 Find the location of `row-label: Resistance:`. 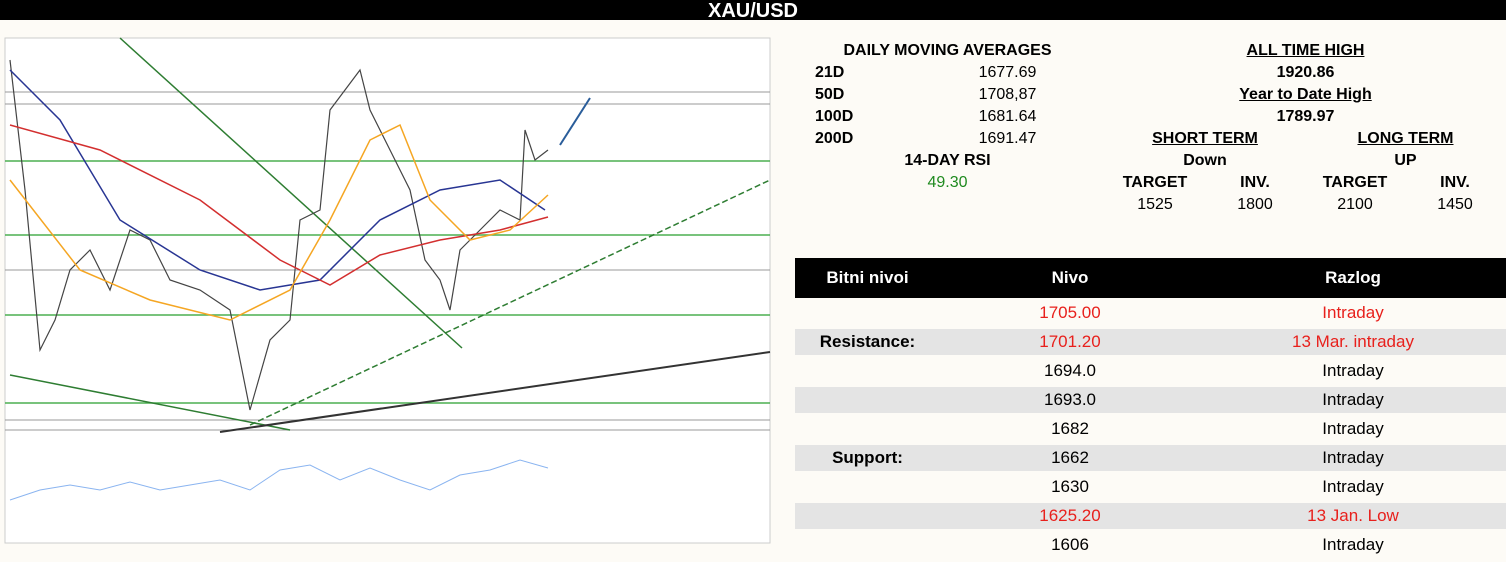

row-label: Resistance: is located at coordinates (867, 341).